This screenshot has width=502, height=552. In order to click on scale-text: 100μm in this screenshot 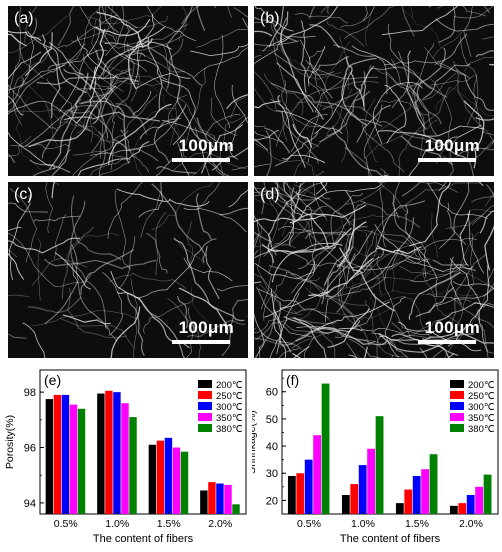, I will do `click(206, 327)`.